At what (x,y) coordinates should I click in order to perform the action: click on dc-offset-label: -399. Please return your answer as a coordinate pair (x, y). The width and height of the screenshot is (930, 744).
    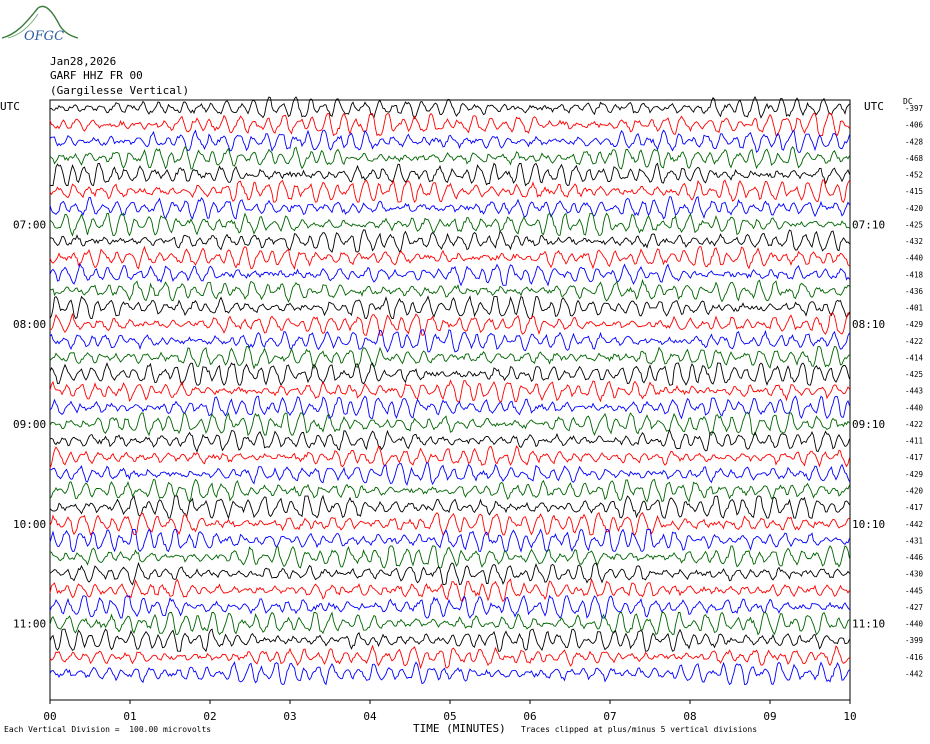
    Looking at the image, I should click on (914, 640).